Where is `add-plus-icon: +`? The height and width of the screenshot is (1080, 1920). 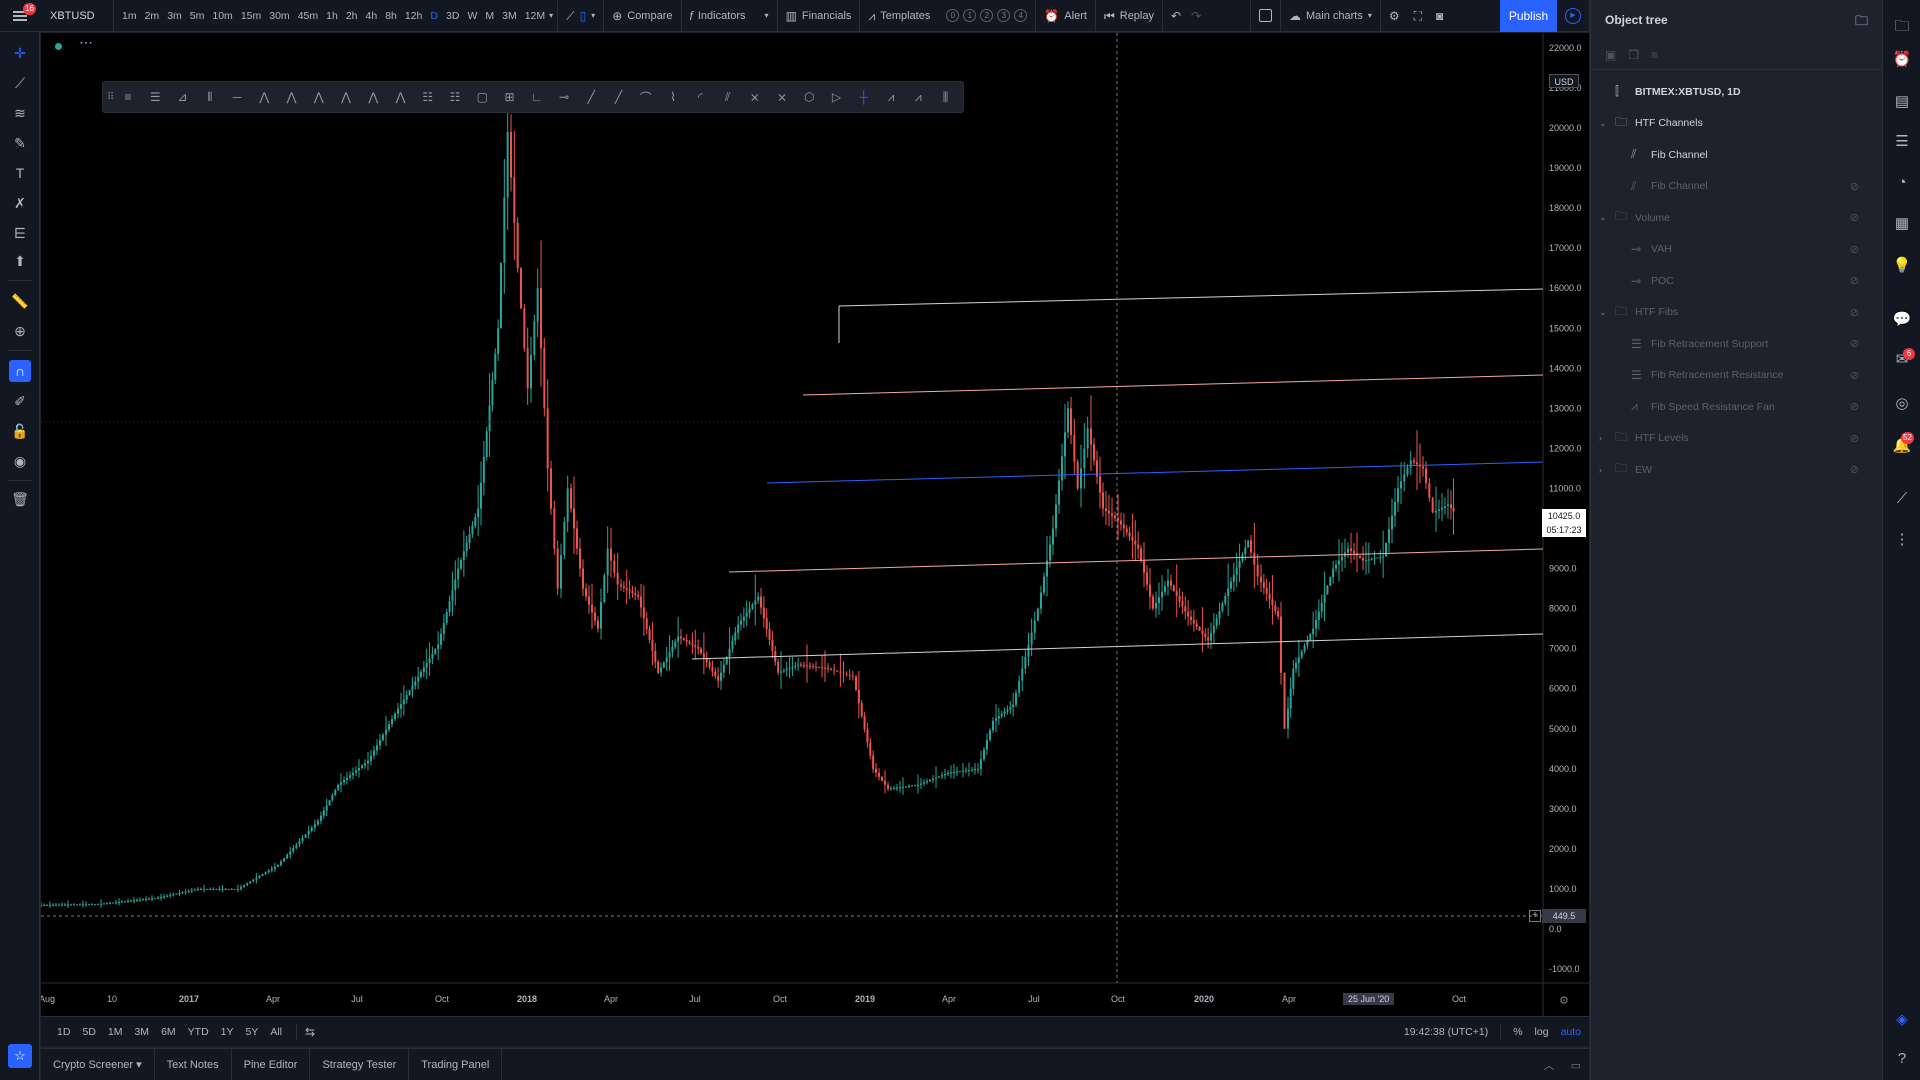 add-plus-icon: + is located at coordinates (1535, 916).